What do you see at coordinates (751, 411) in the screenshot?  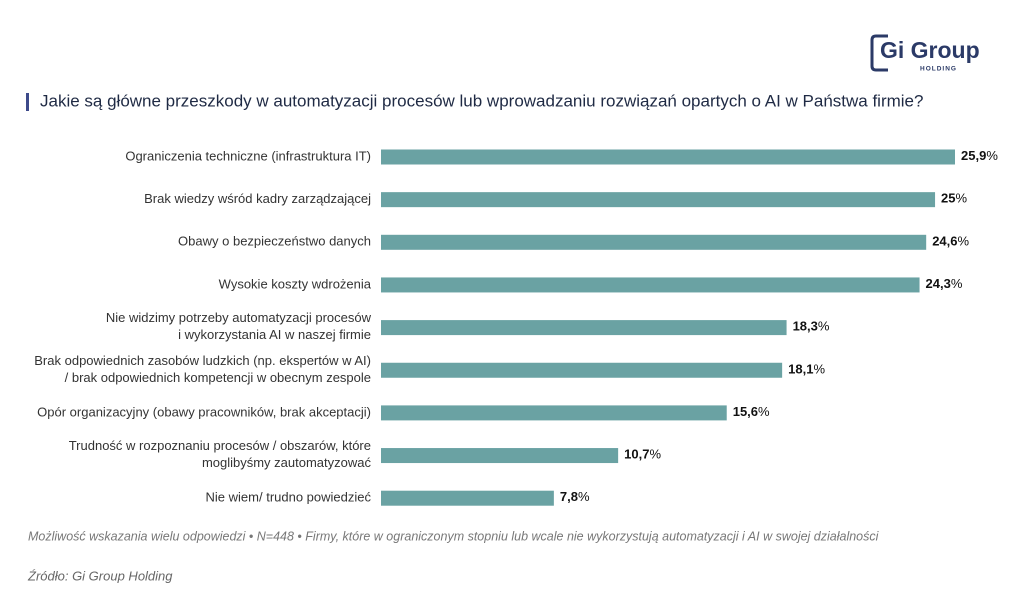 I see `value-label: 15,6%` at bounding box center [751, 411].